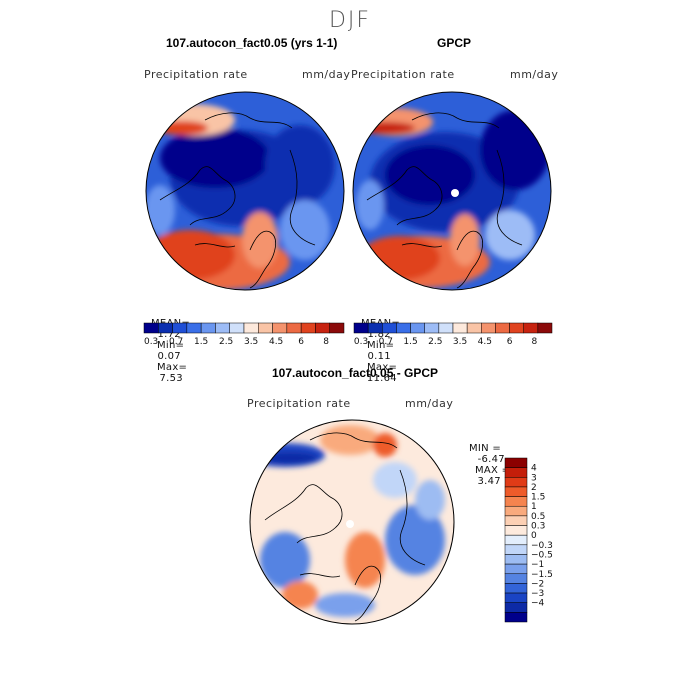  What do you see at coordinates (429, 403) in the screenshot?
I see `panel3-units: mm/day` at bounding box center [429, 403].